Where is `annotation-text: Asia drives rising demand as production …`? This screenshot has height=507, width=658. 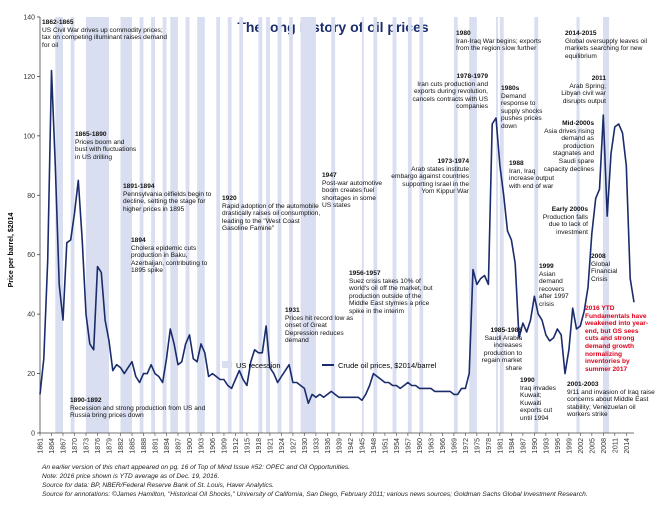
annotation-text: Asia drives rising demand as production … is located at coordinates (568, 150).